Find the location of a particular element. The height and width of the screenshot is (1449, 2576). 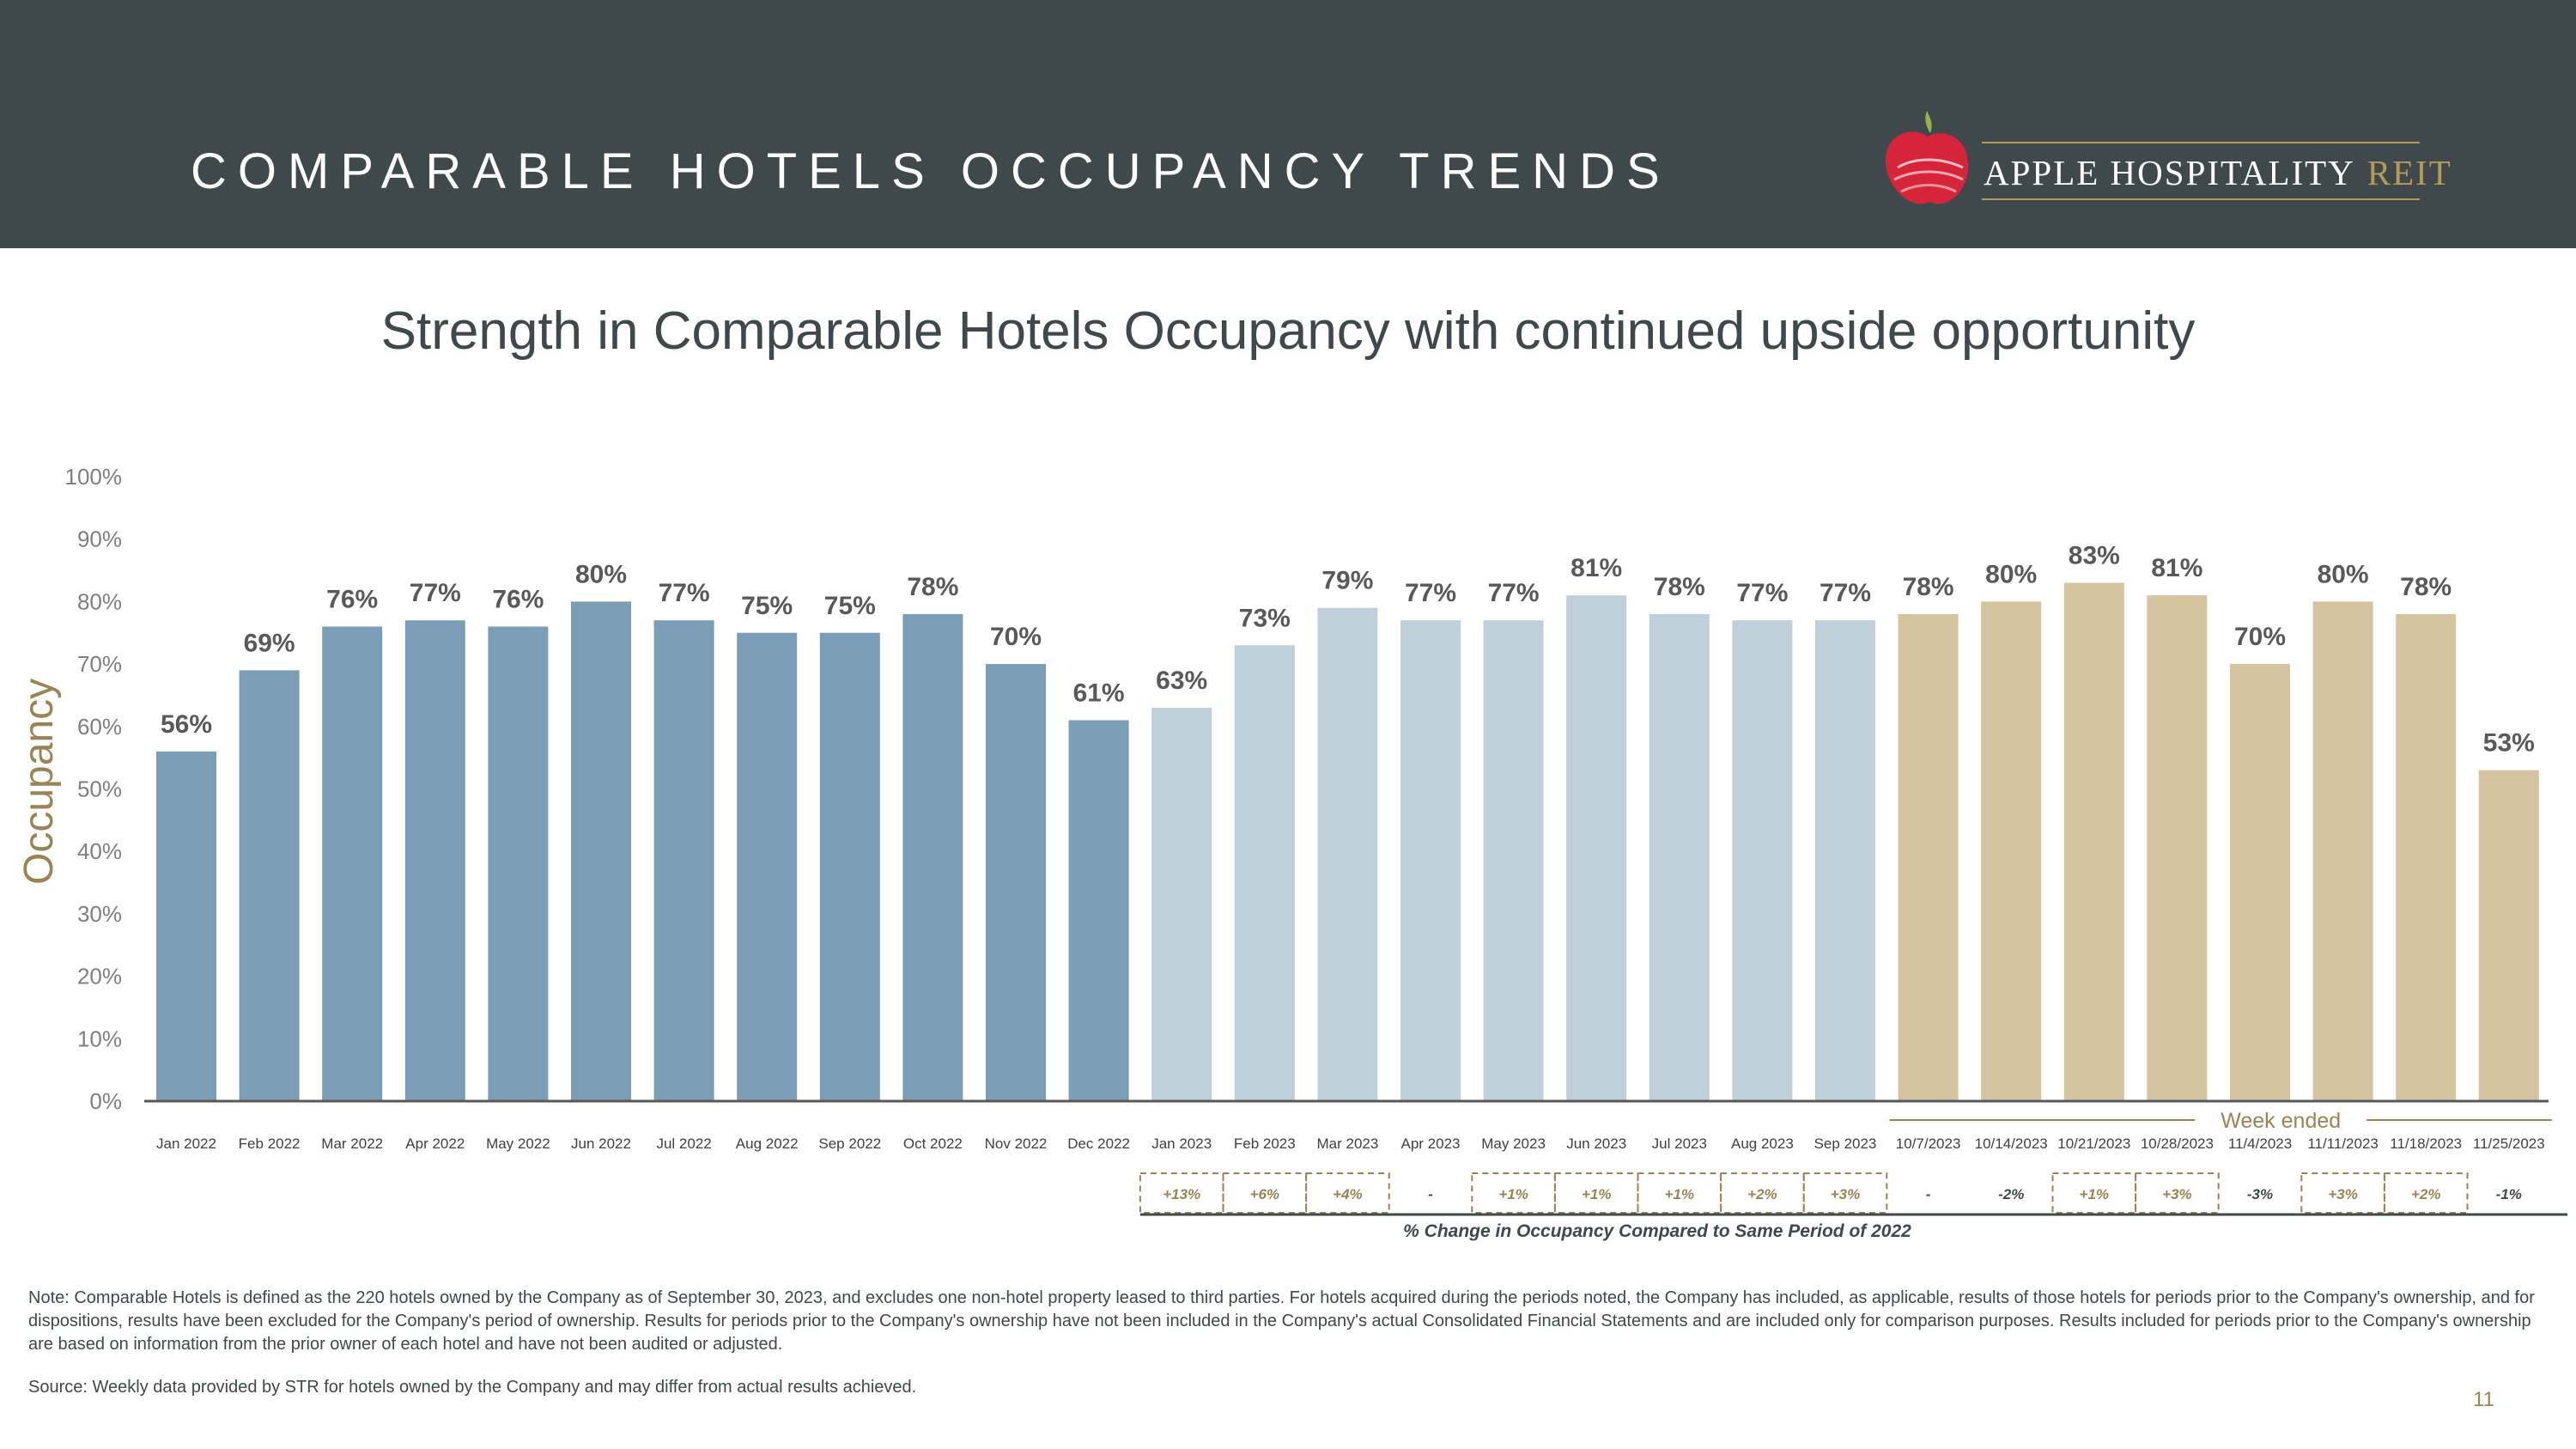

logo-wordmark: APPLE HOSPITALITY REIT is located at coordinates (2218, 172).